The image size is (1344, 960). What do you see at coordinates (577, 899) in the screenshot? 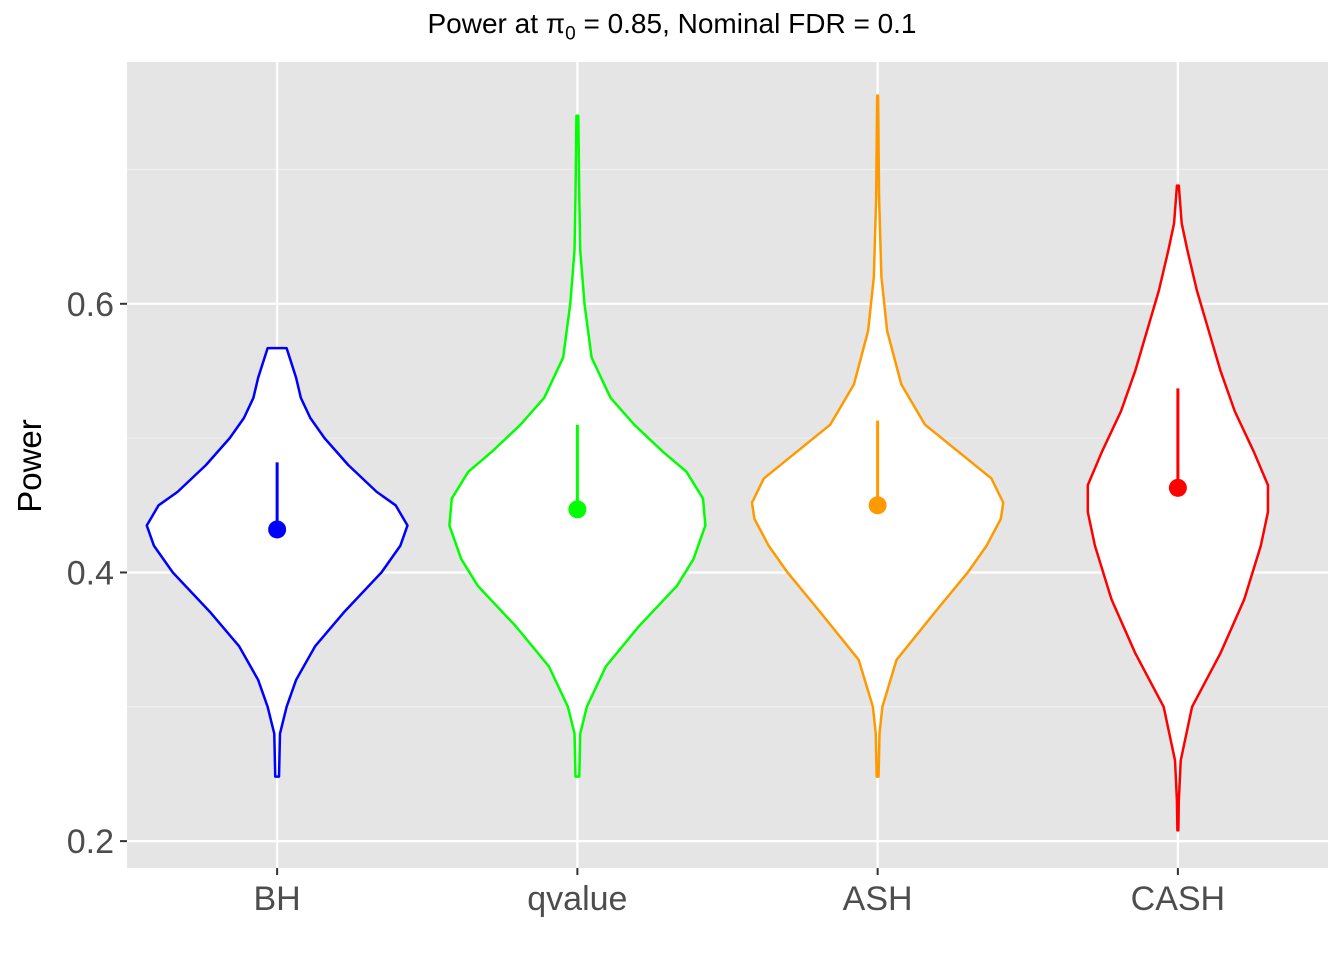
I see `x-tick-label: qvalue` at bounding box center [577, 899].